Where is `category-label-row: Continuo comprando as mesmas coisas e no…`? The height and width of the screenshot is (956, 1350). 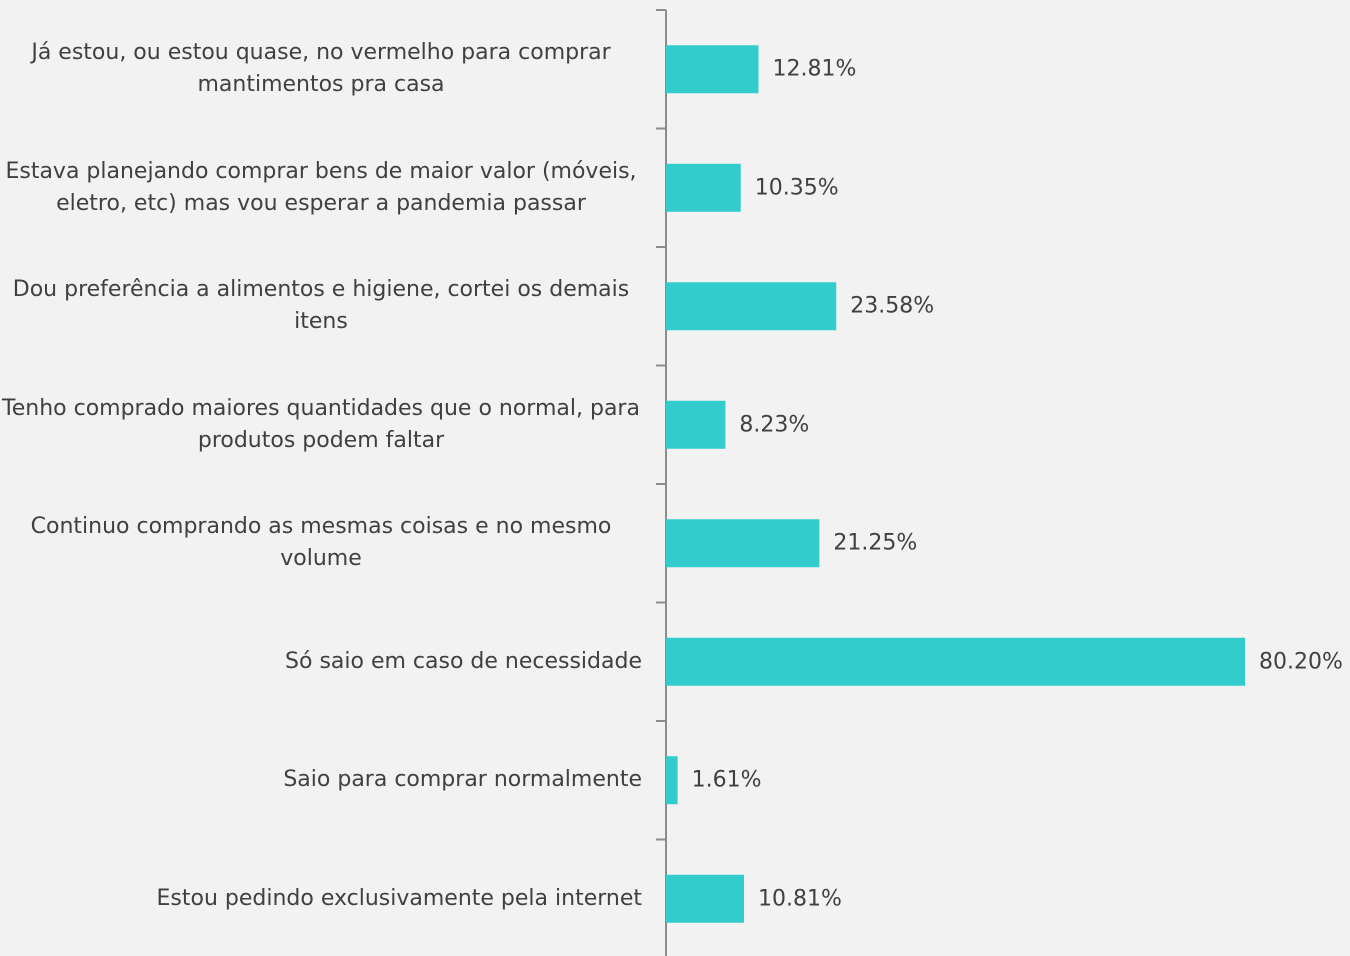 category-label-row: Continuo comprando as mesmas coisas e no… is located at coordinates (321, 543).